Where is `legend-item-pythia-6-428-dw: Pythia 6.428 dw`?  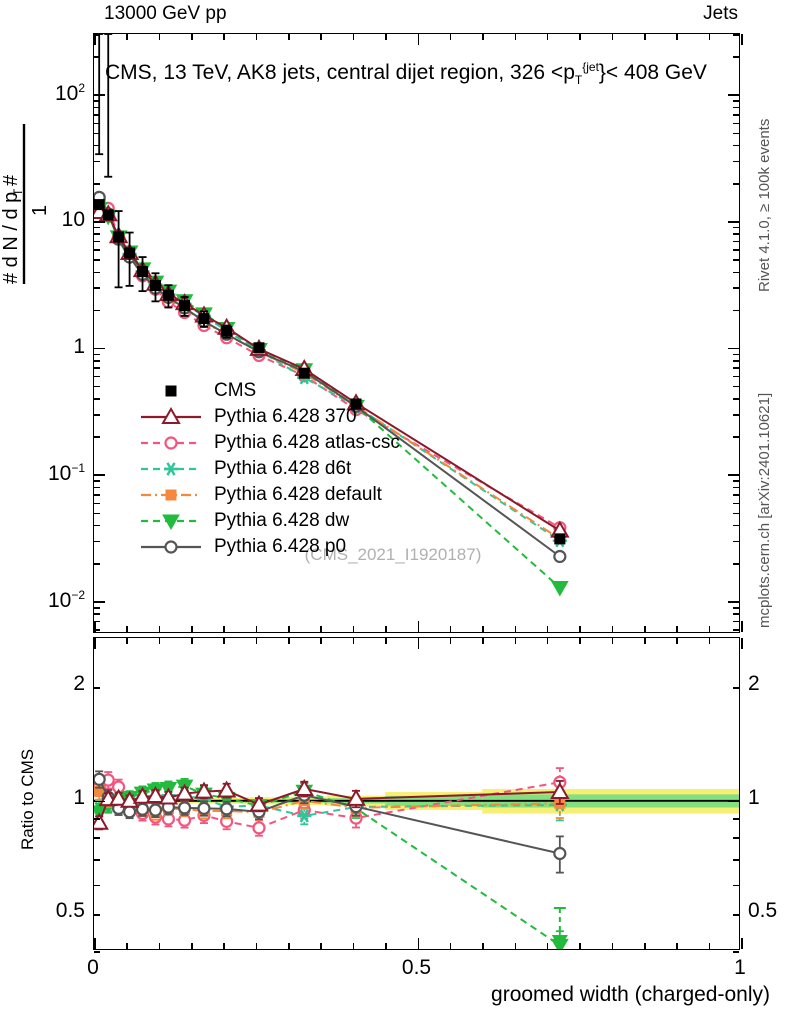
legend-item-pythia-6-428-dw: Pythia 6.428 dw is located at coordinates (270, 521).